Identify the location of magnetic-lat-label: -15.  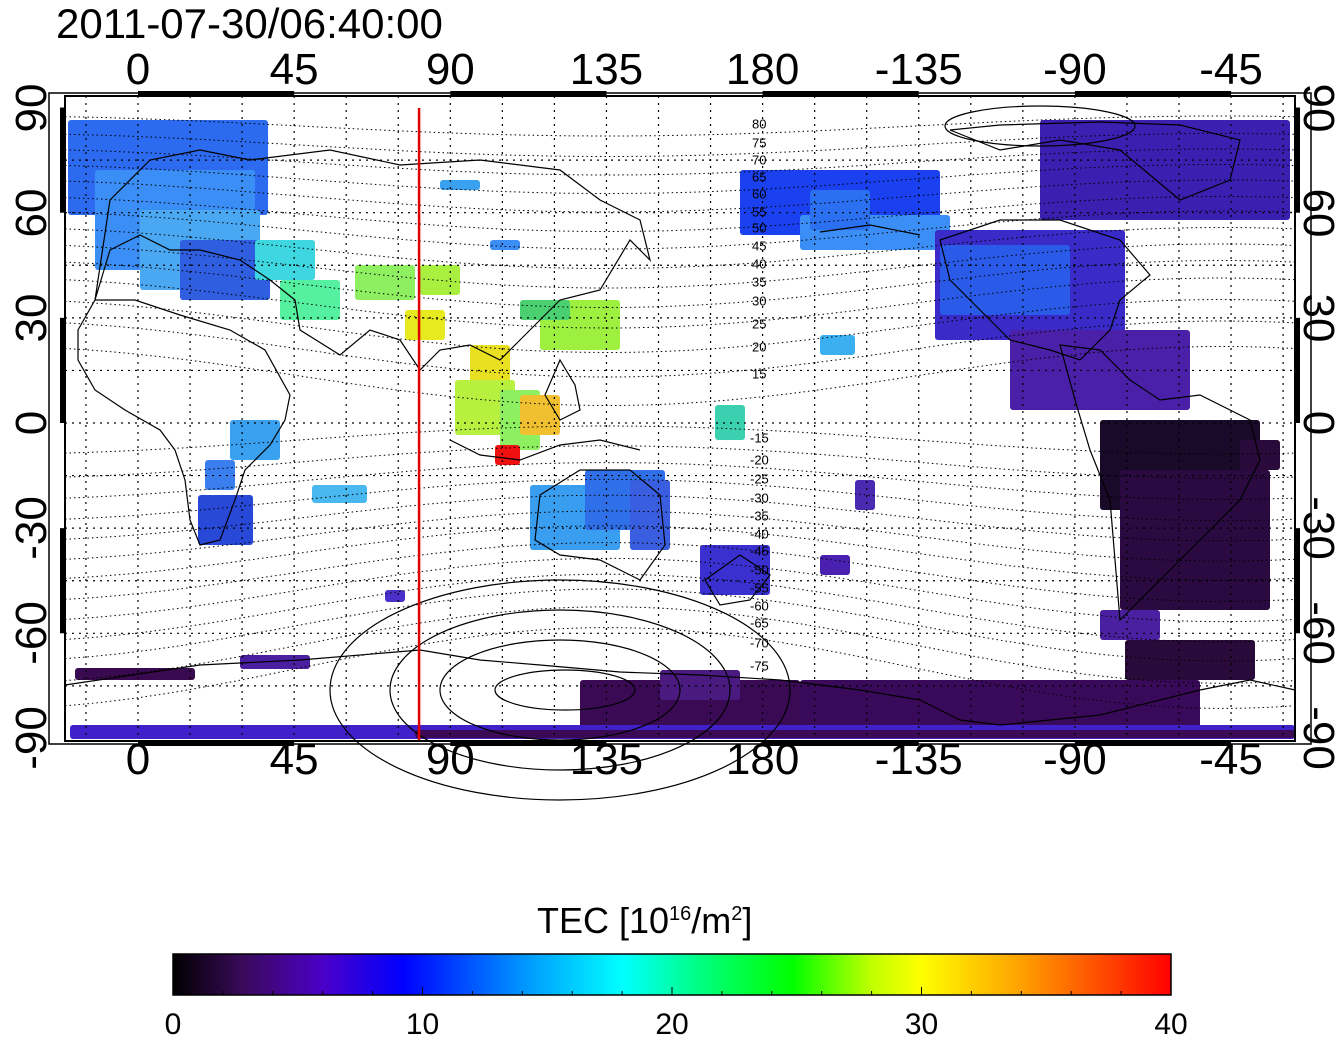
(759, 438).